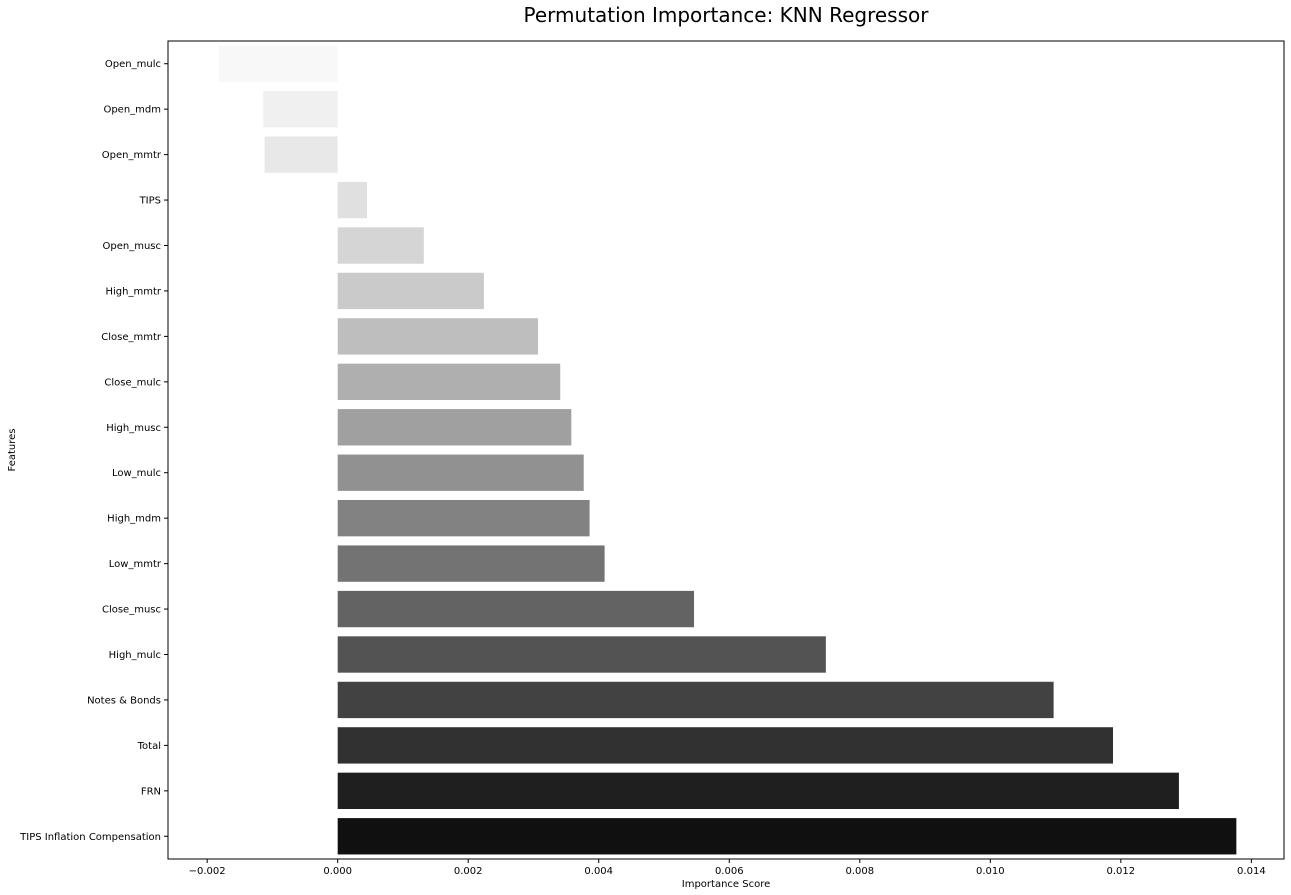 The image size is (1291, 895). I want to click on x-axis-label: Importance Score, so click(726, 884).